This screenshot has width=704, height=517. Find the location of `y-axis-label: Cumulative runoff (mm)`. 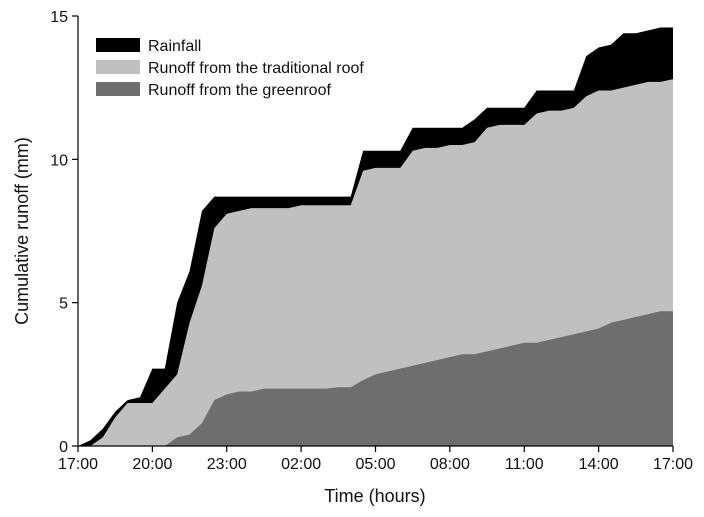

y-axis-label: Cumulative runoff (mm) is located at coordinates (22, 231).